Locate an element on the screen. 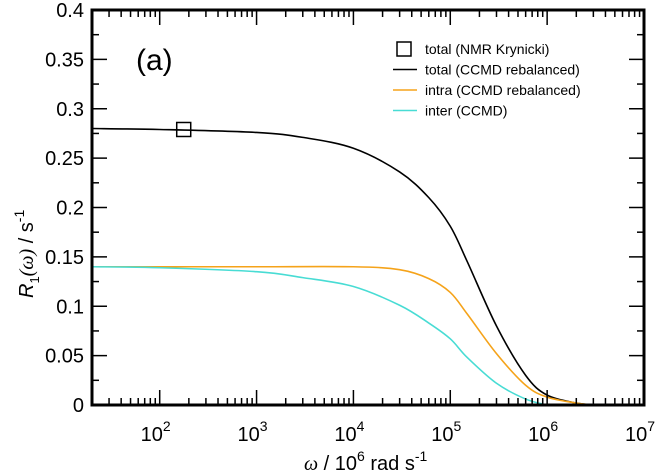 The width and height of the screenshot is (664, 474). y-tick-label: 0.4 is located at coordinates (70, 11).